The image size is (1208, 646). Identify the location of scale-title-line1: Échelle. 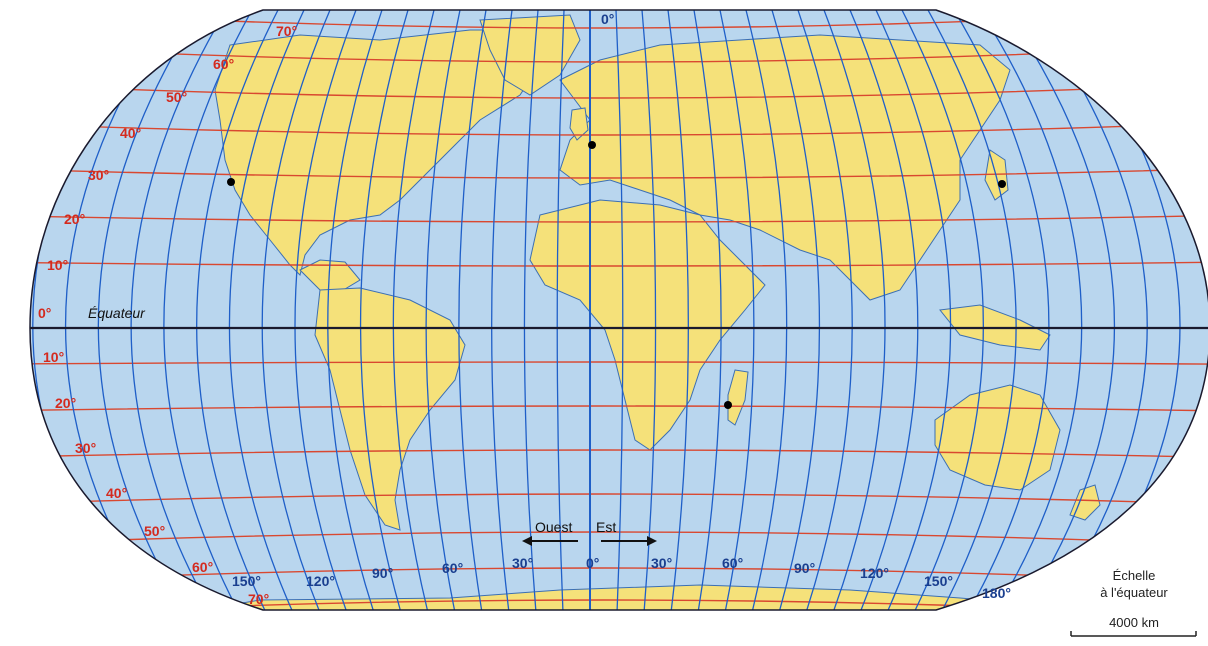
(1134, 575).